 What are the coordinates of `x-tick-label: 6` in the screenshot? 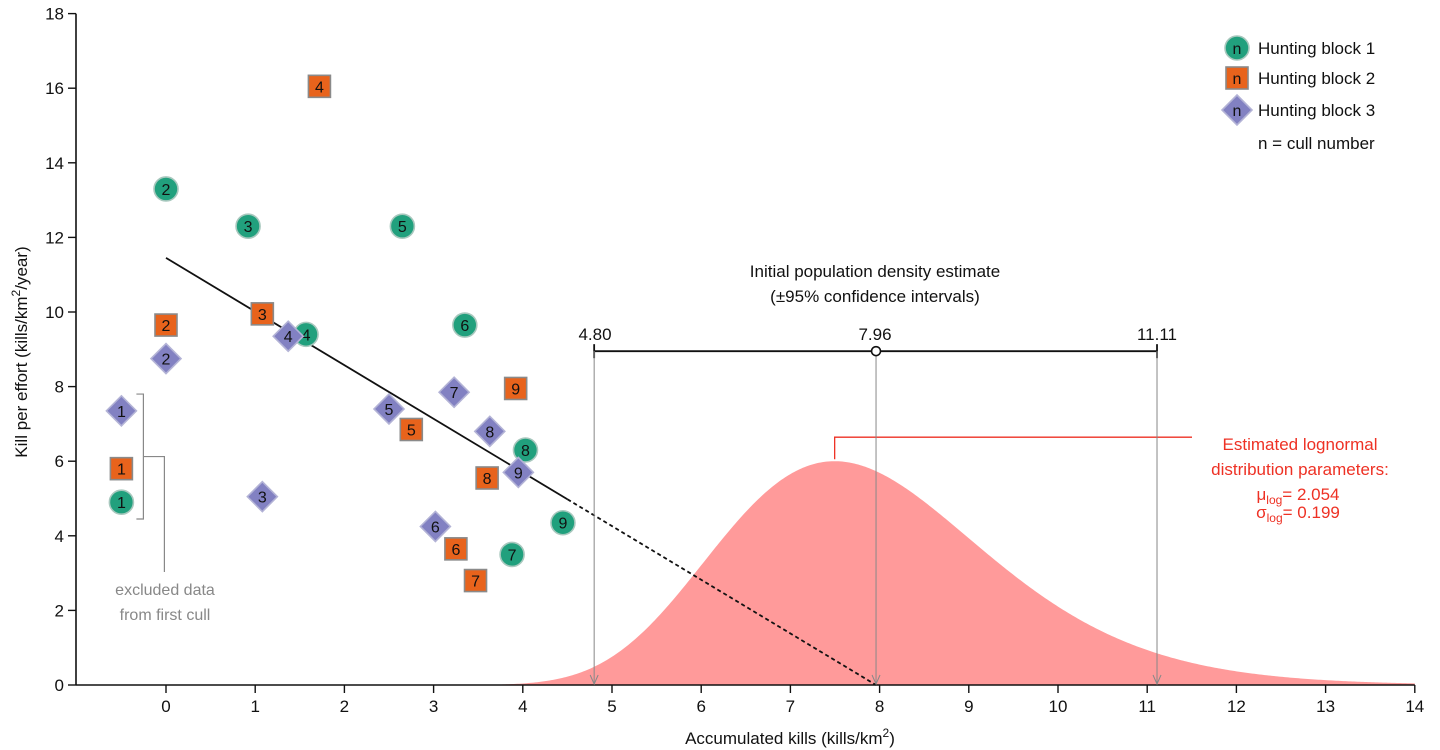 It's located at (700, 706).